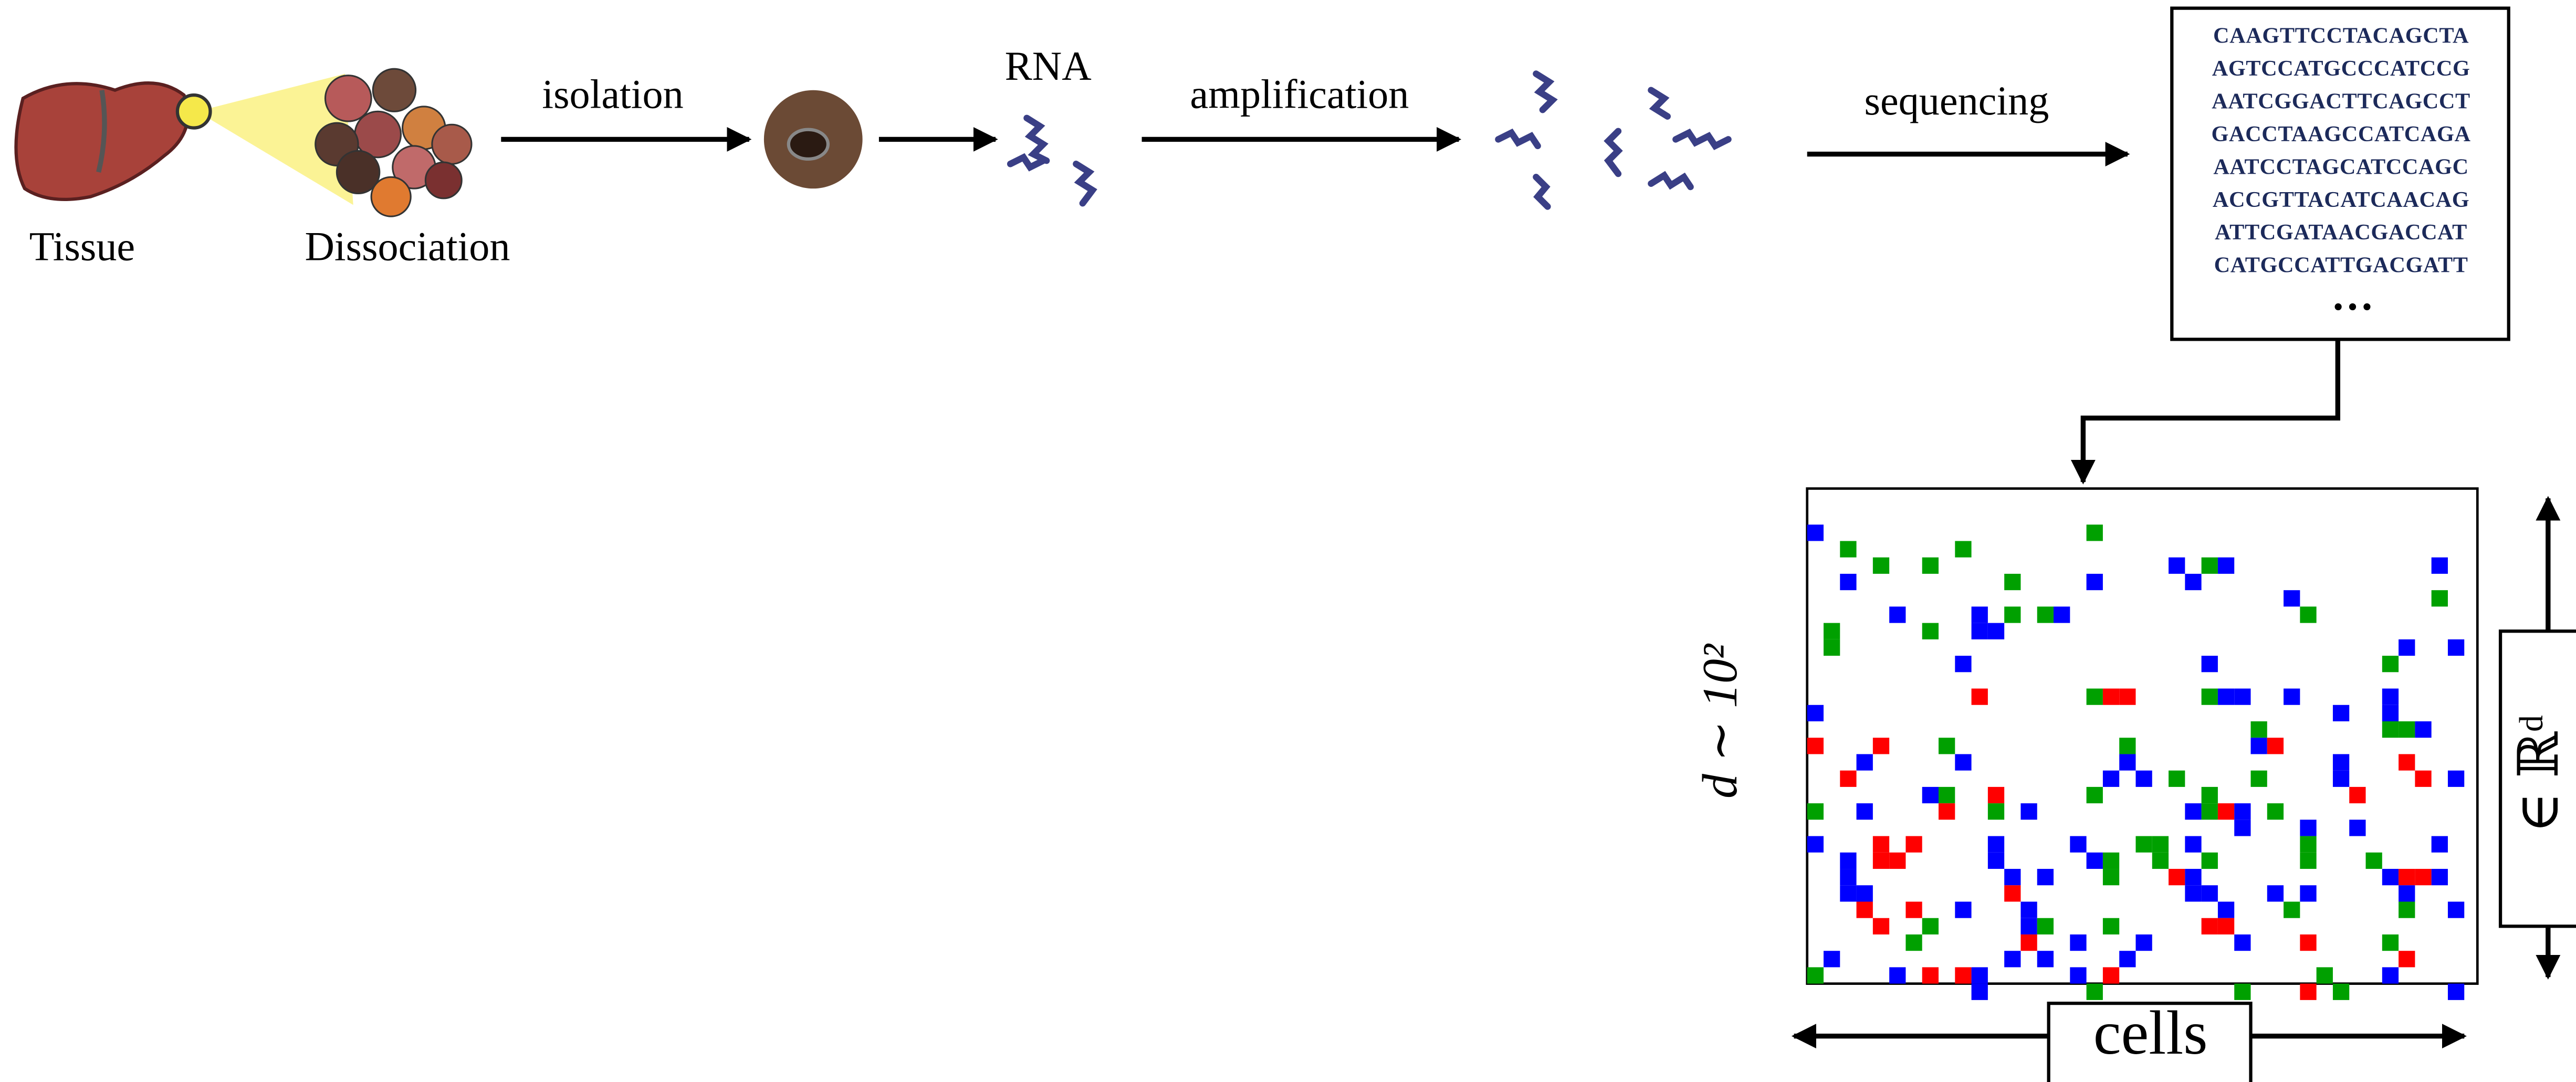 This screenshot has height=1082, width=2576. What do you see at coordinates (1720, 721) in the screenshot?
I see `rows-label: d ∼ 10²` at bounding box center [1720, 721].